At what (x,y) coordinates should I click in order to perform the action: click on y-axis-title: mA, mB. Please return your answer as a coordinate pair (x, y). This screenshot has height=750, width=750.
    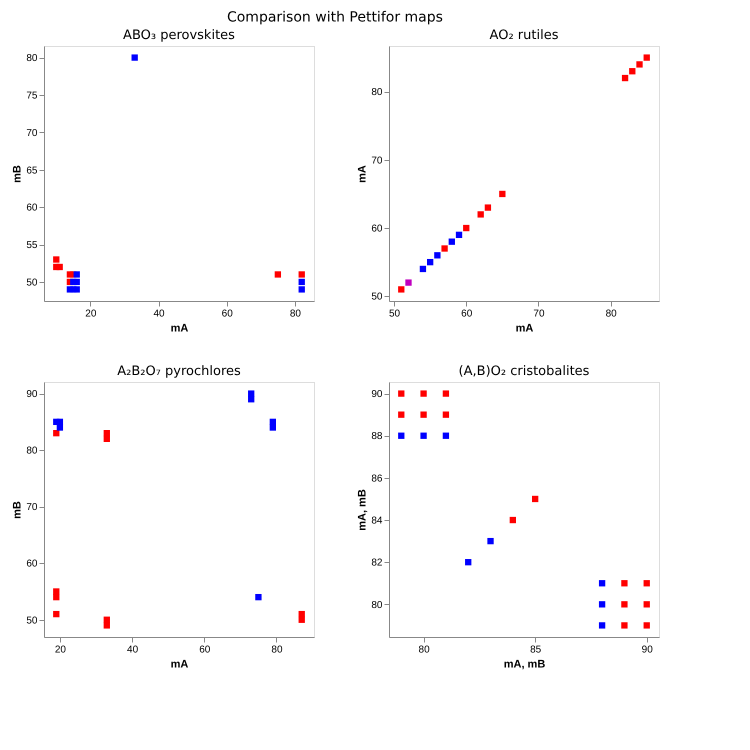
    Looking at the image, I should click on (362, 510).